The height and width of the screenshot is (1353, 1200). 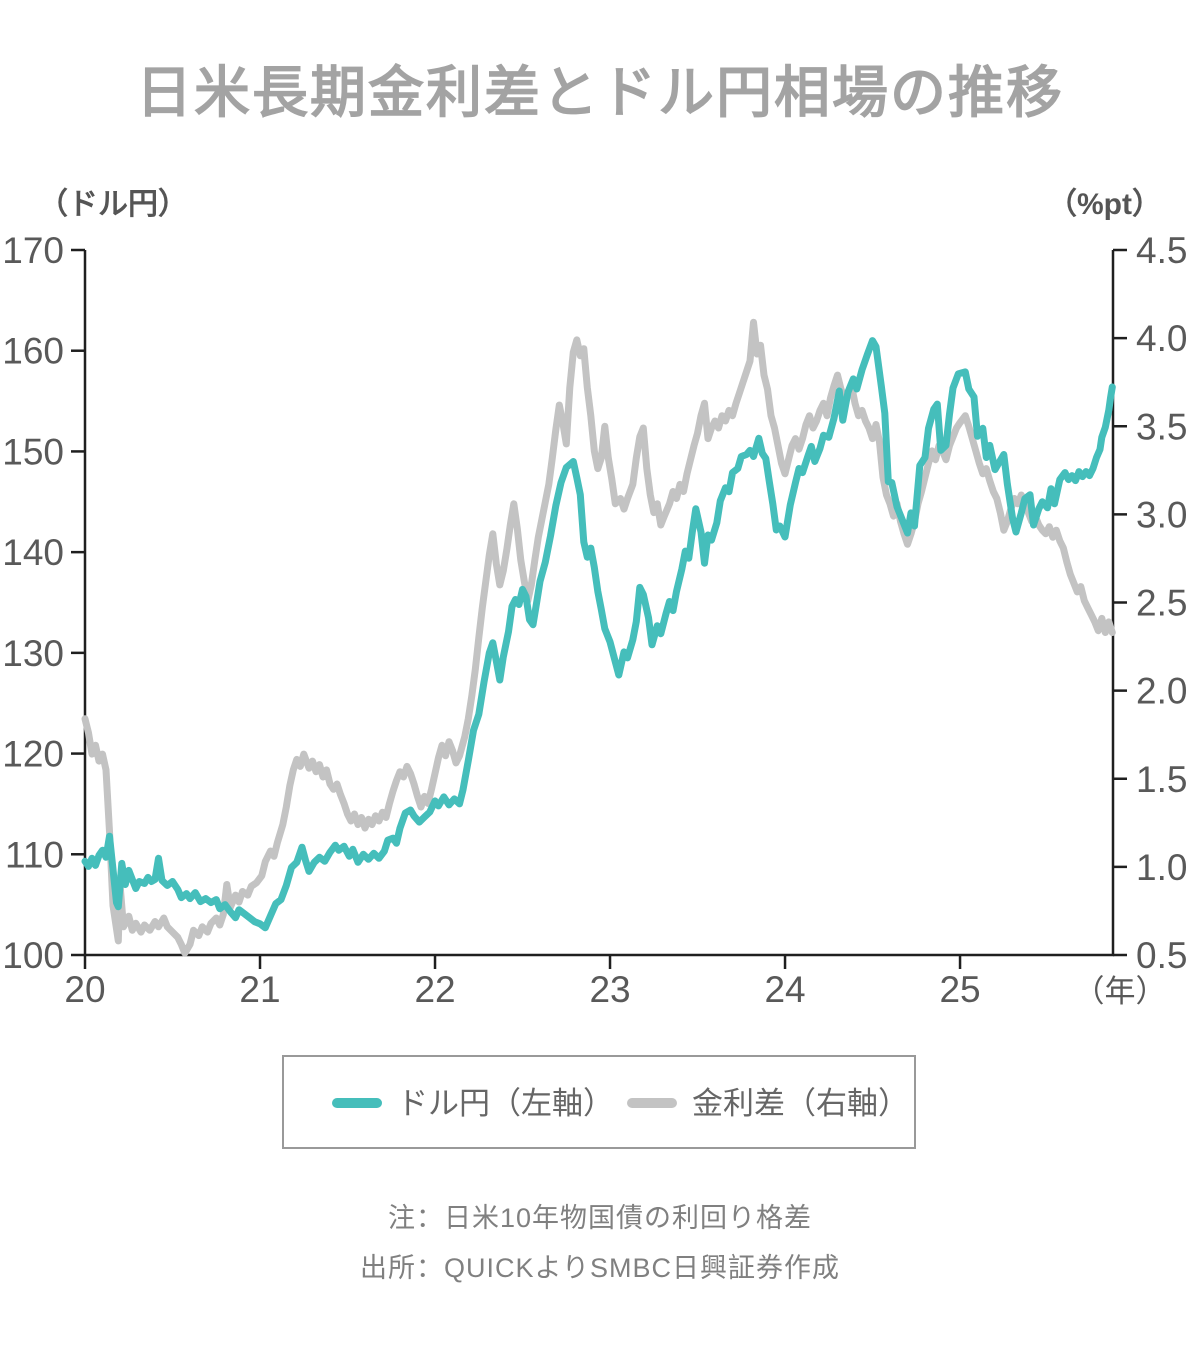 I want to click on legend: ドル円（左軸） 金利差（右軸）, so click(x=599, y=1102).